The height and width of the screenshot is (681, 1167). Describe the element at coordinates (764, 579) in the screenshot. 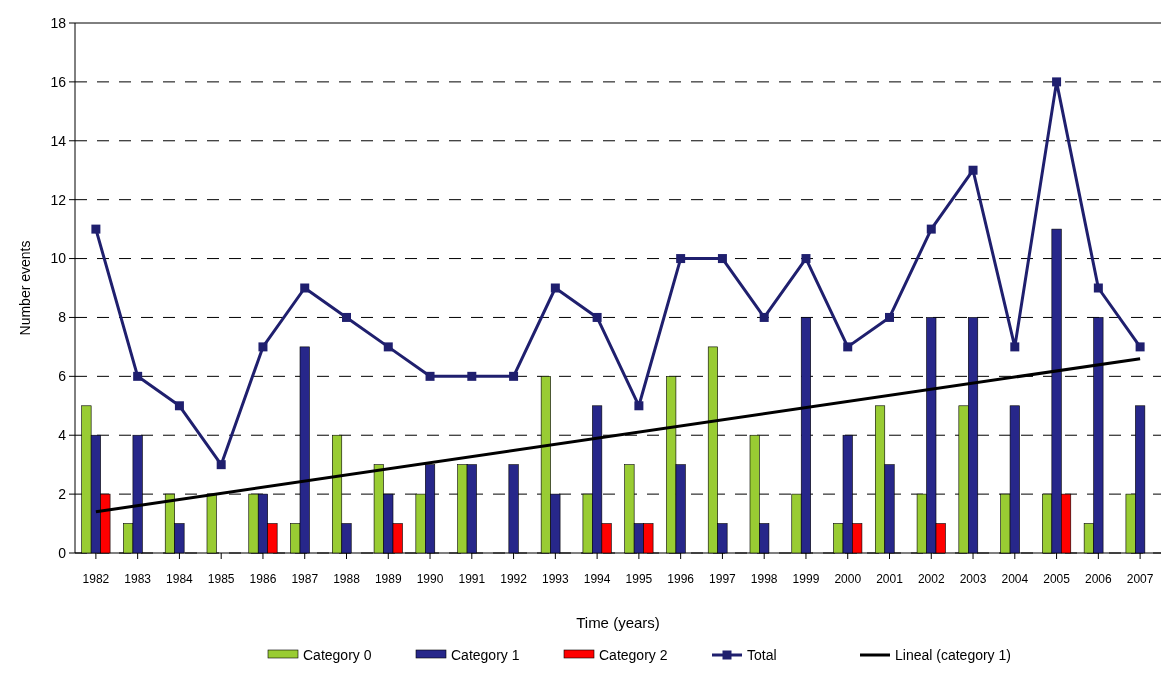

I see `x-tick-label: 1998` at that location.